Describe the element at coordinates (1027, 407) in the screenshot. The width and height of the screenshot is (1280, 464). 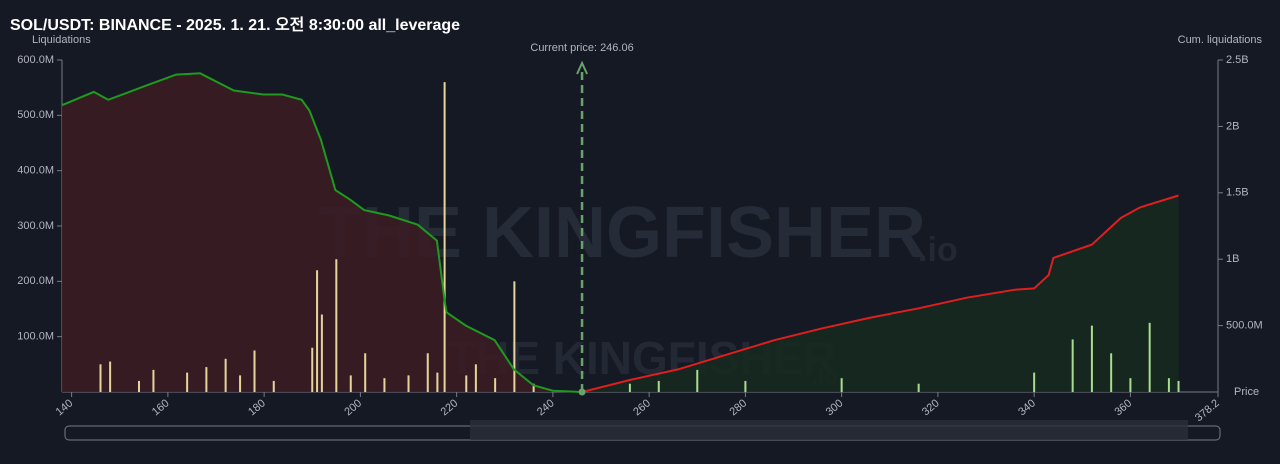
I see `x-tick-label: 340` at that location.